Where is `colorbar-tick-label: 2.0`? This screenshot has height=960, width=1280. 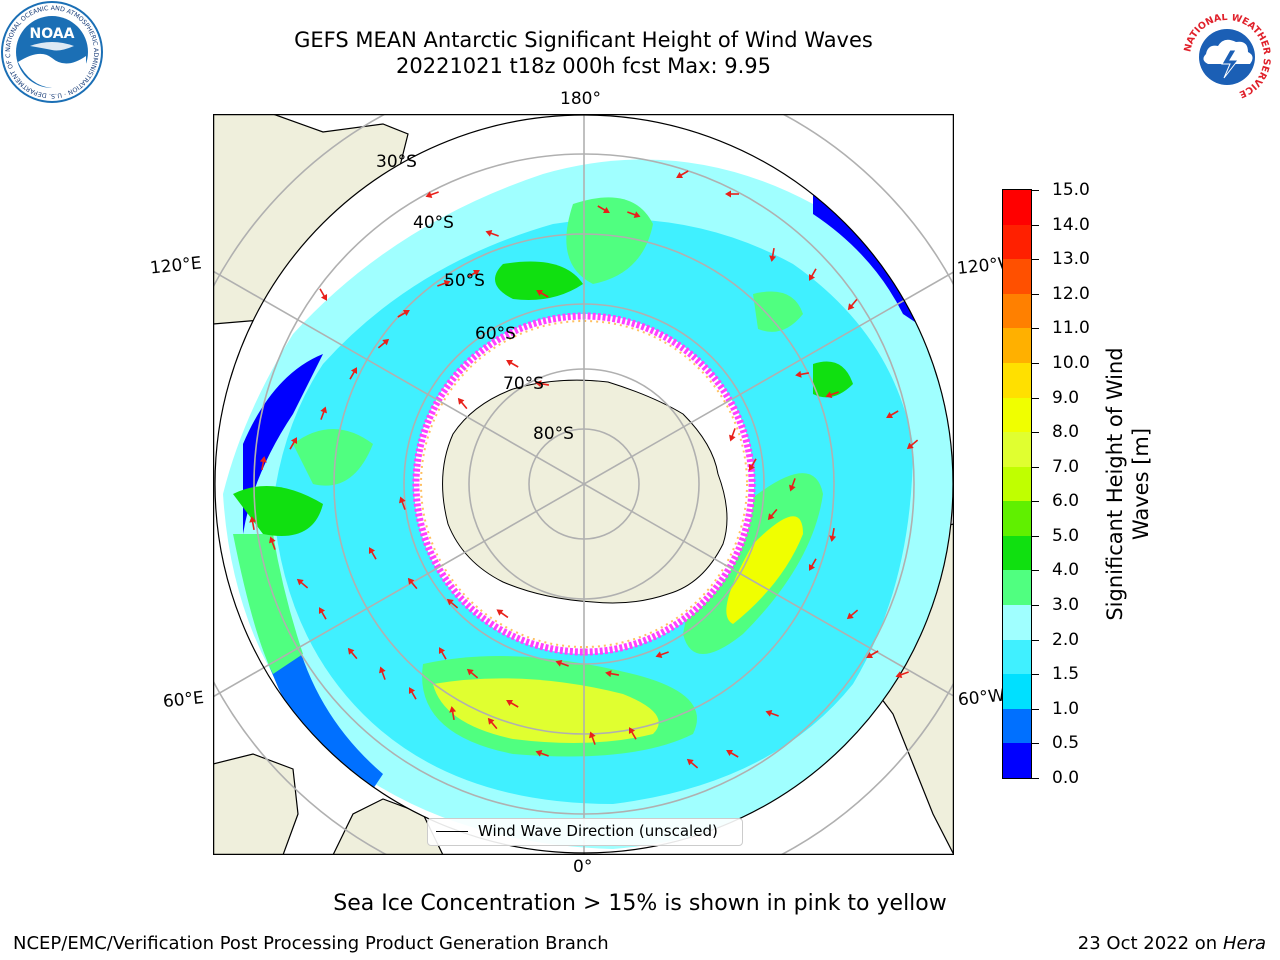 colorbar-tick-label: 2.0 is located at coordinates (1066, 639).